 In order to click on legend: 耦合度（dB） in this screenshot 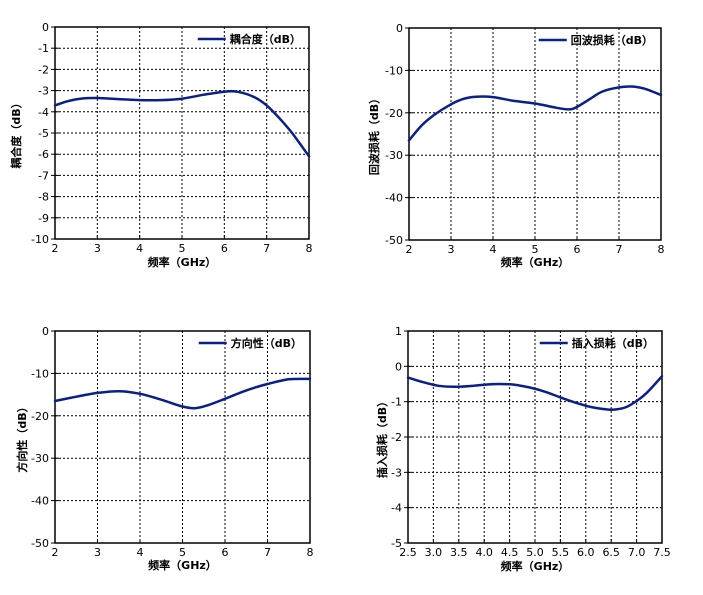, I will do `click(249, 39)`.